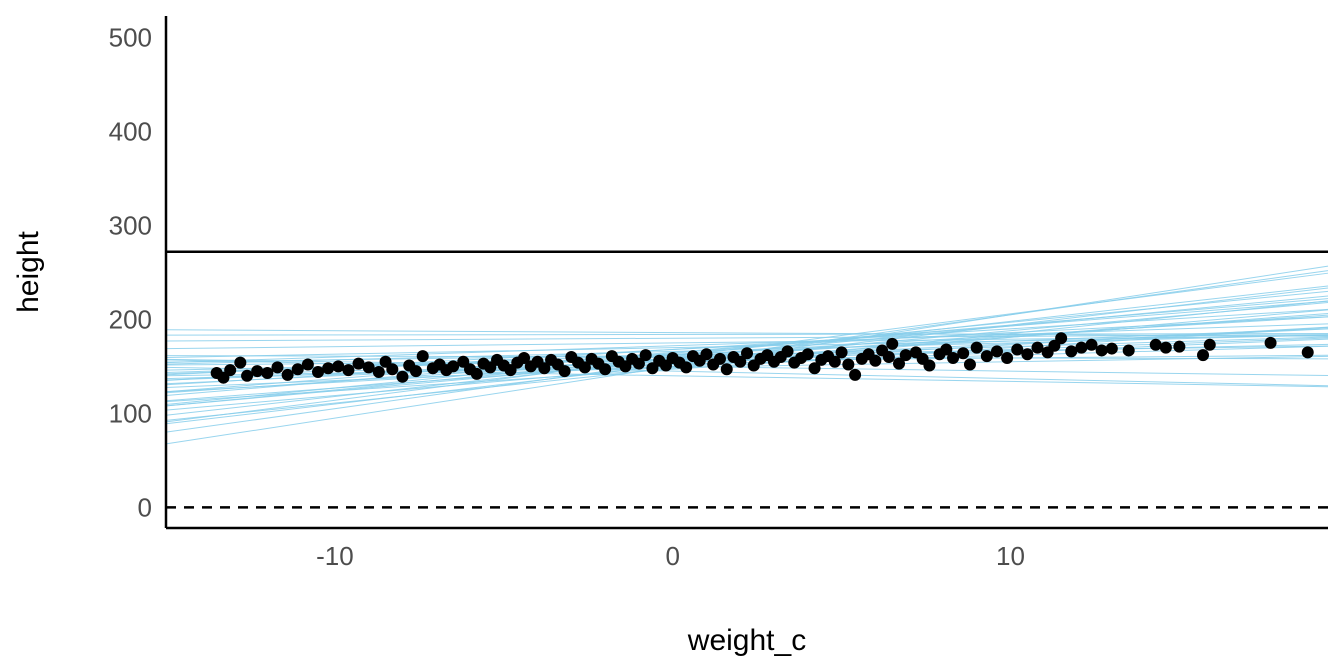  I want to click on data-points-group, so click(762, 358).